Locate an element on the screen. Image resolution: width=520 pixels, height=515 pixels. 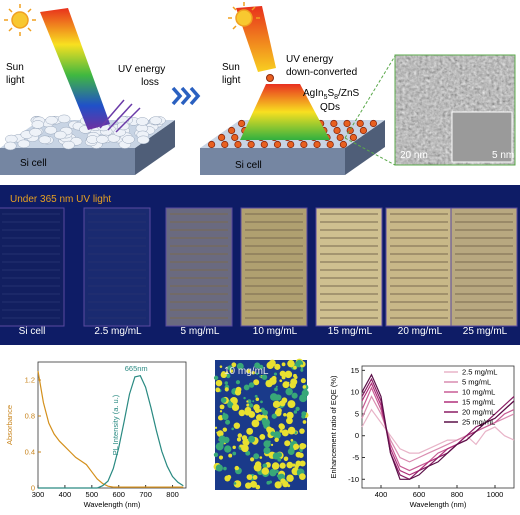
legend-label: 20 mg/mL is located at coordinates (478, 412).